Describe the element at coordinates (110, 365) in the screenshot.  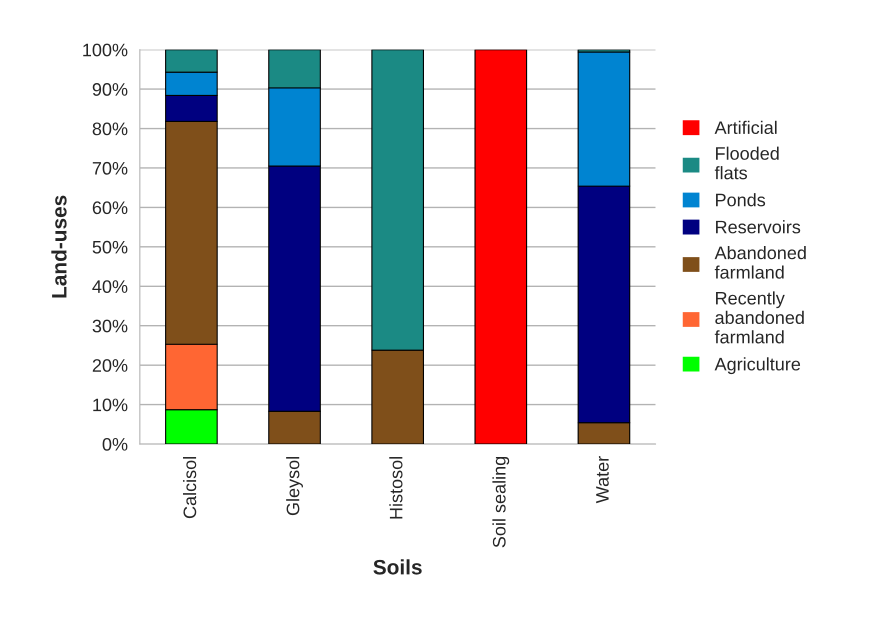
I see `y-tick-label: 20%` at that location.